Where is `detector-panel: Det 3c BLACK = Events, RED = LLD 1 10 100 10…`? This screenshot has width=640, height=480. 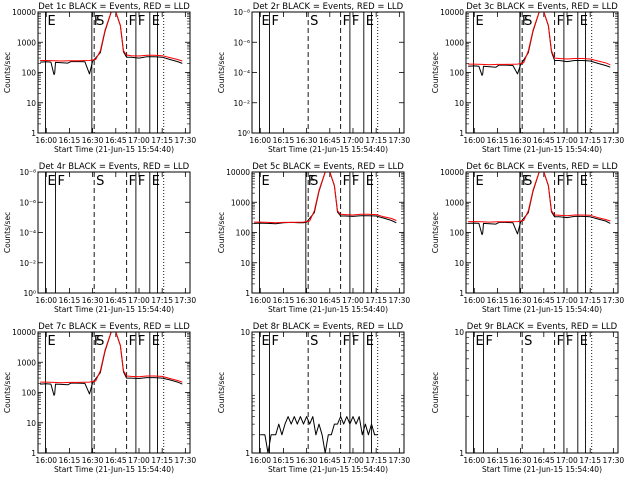 detector-panel: Det 3c BLACK = Events, RED = LLD 1 10 100 10… is located at coordinates (527, 78).